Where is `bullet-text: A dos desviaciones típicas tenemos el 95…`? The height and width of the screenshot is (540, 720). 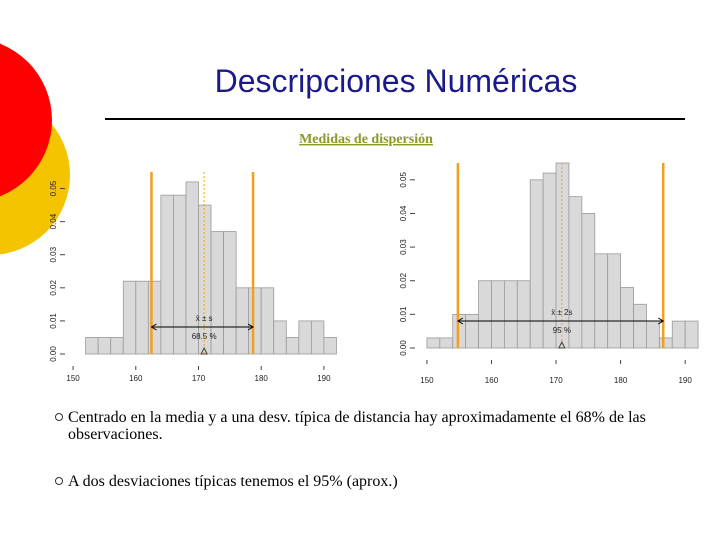 bullet-text: A dos desviaciones típicas tenemos el 95… is located at coordinates (233, 481).